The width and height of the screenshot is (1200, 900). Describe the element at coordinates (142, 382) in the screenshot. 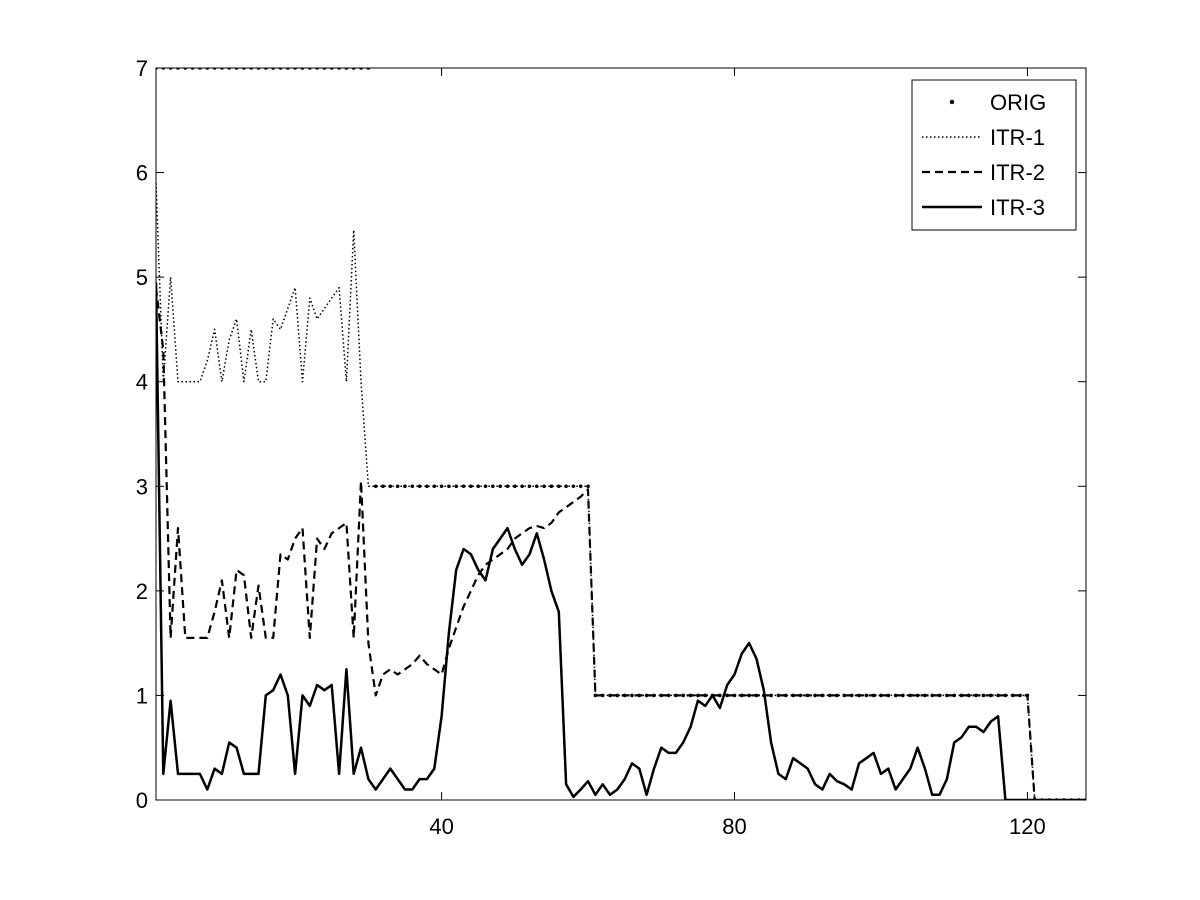

I see `y-tick-label: 4` at that location.